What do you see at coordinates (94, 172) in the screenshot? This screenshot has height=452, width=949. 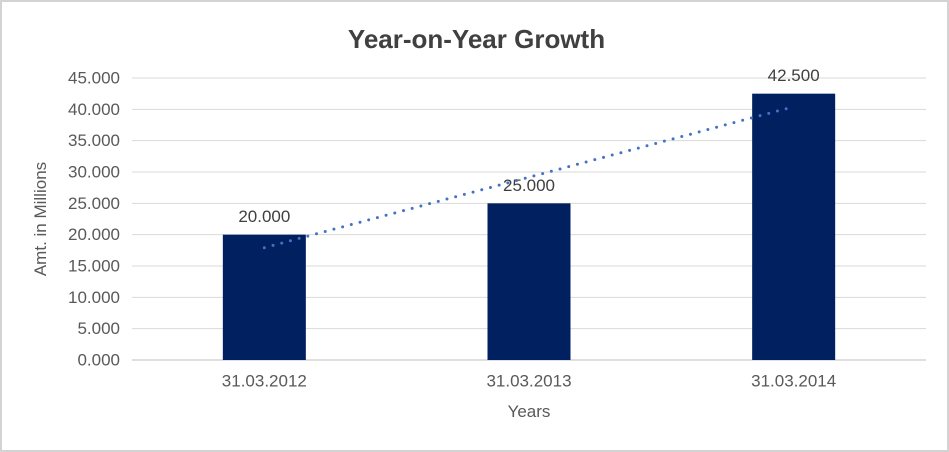 I see `y-tick-label: 30.000` at bounding box center [94, 172].